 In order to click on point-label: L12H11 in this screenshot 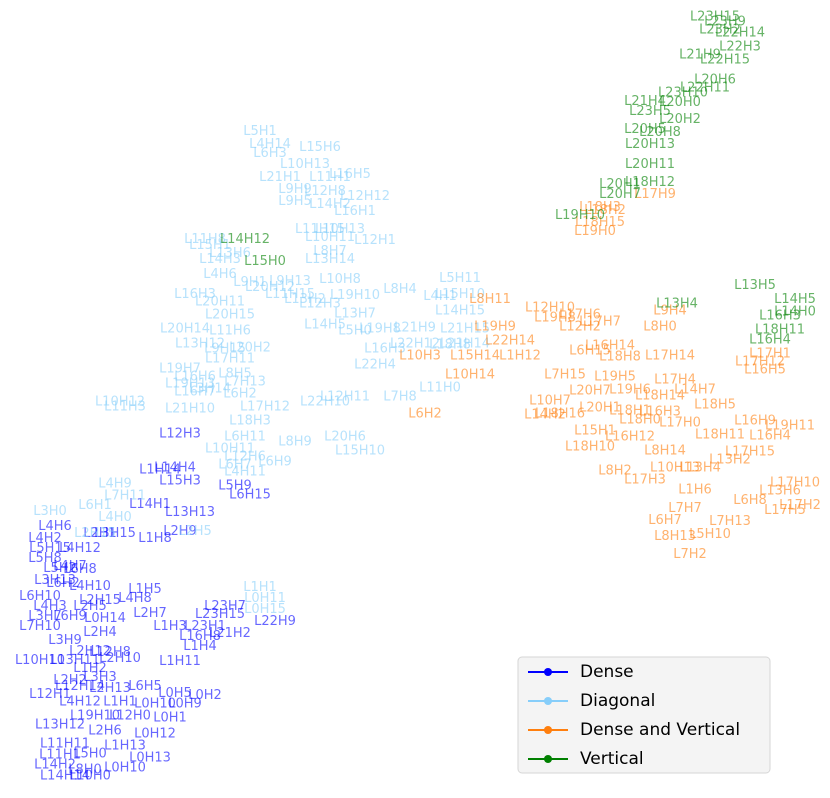, I will do `click(345, 397)`.